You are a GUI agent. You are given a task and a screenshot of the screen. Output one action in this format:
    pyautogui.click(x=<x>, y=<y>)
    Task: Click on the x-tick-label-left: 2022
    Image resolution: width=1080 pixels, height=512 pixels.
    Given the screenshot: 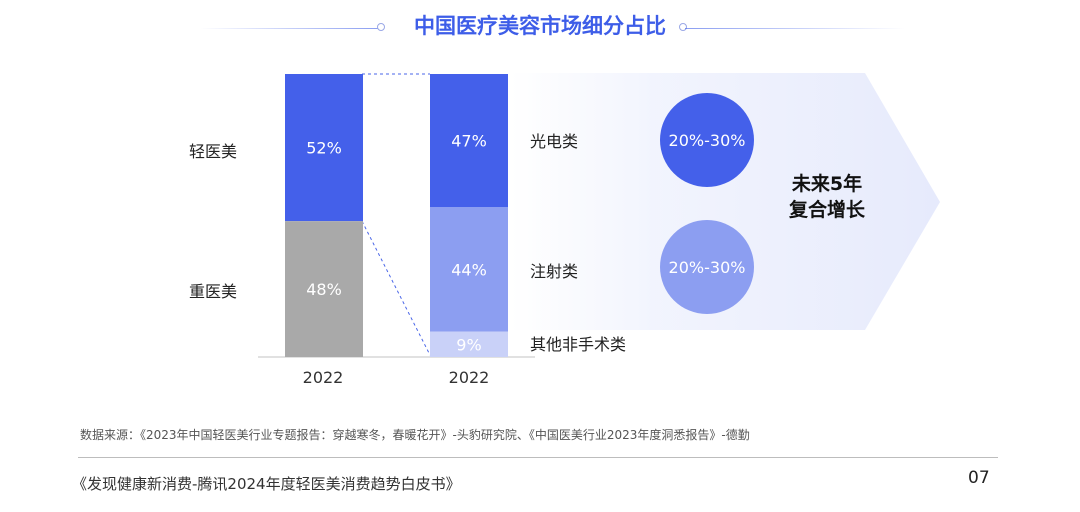 What is the action you would take?
    pyautogui.click(x=323, y=377)
    